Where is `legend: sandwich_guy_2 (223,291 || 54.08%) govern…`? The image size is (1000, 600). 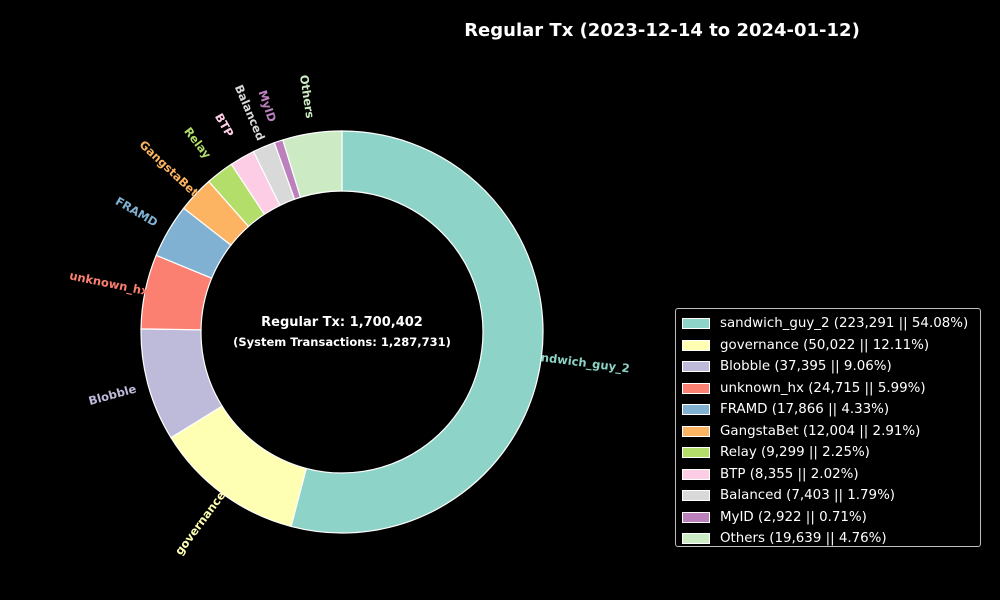
legend: sandwich_guy_2 (223,291 || 54.08%) govern… is located at coordinates (828, 427).